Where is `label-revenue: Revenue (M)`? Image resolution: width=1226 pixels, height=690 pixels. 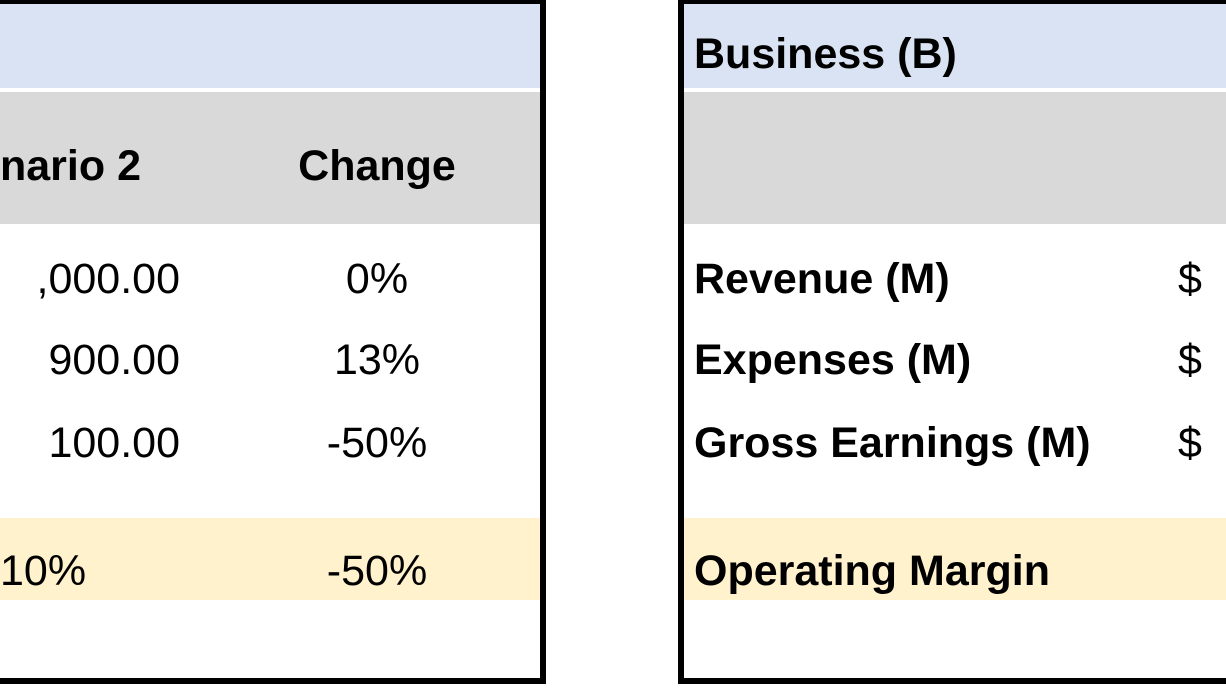 label-revenue: Revenue (M) is located at coordinates (822, 279).